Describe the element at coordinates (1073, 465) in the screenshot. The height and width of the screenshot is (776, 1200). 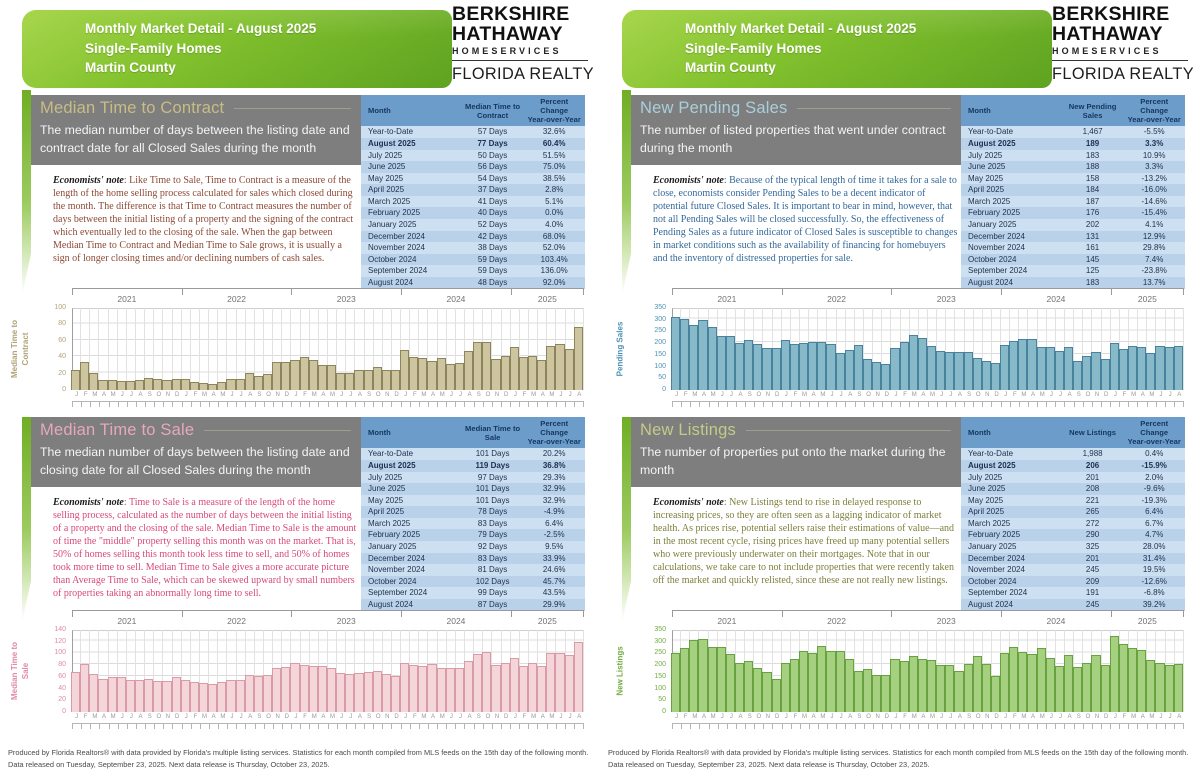
I see `table-row: August 2025 206 -15.9%` at that location.